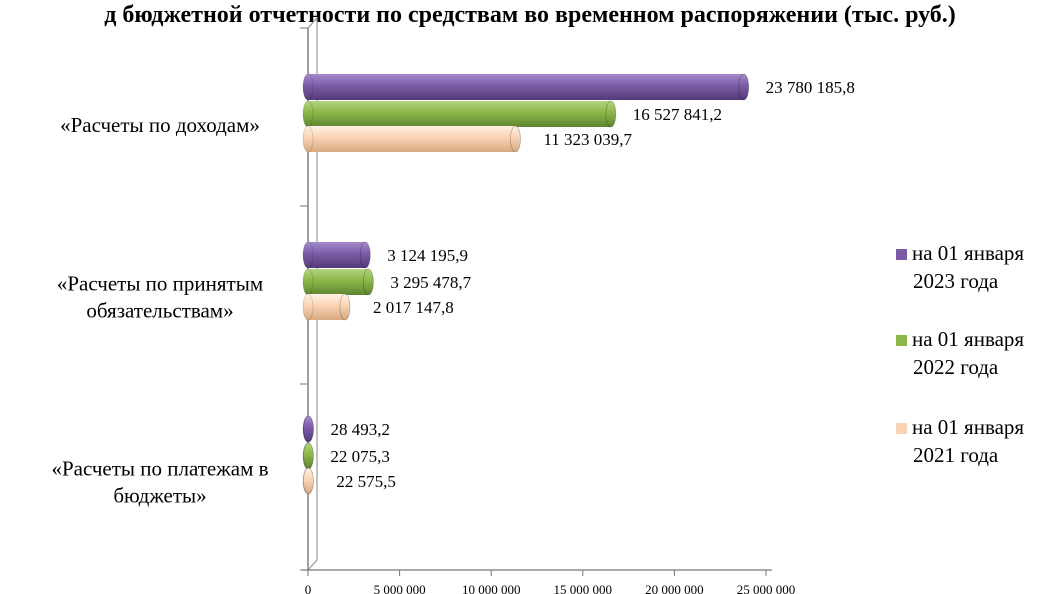  What do you see at coordinates (956, 455) in the screenshot?
I see `legend-label: 2021 года` at bounding box center [956, 455].